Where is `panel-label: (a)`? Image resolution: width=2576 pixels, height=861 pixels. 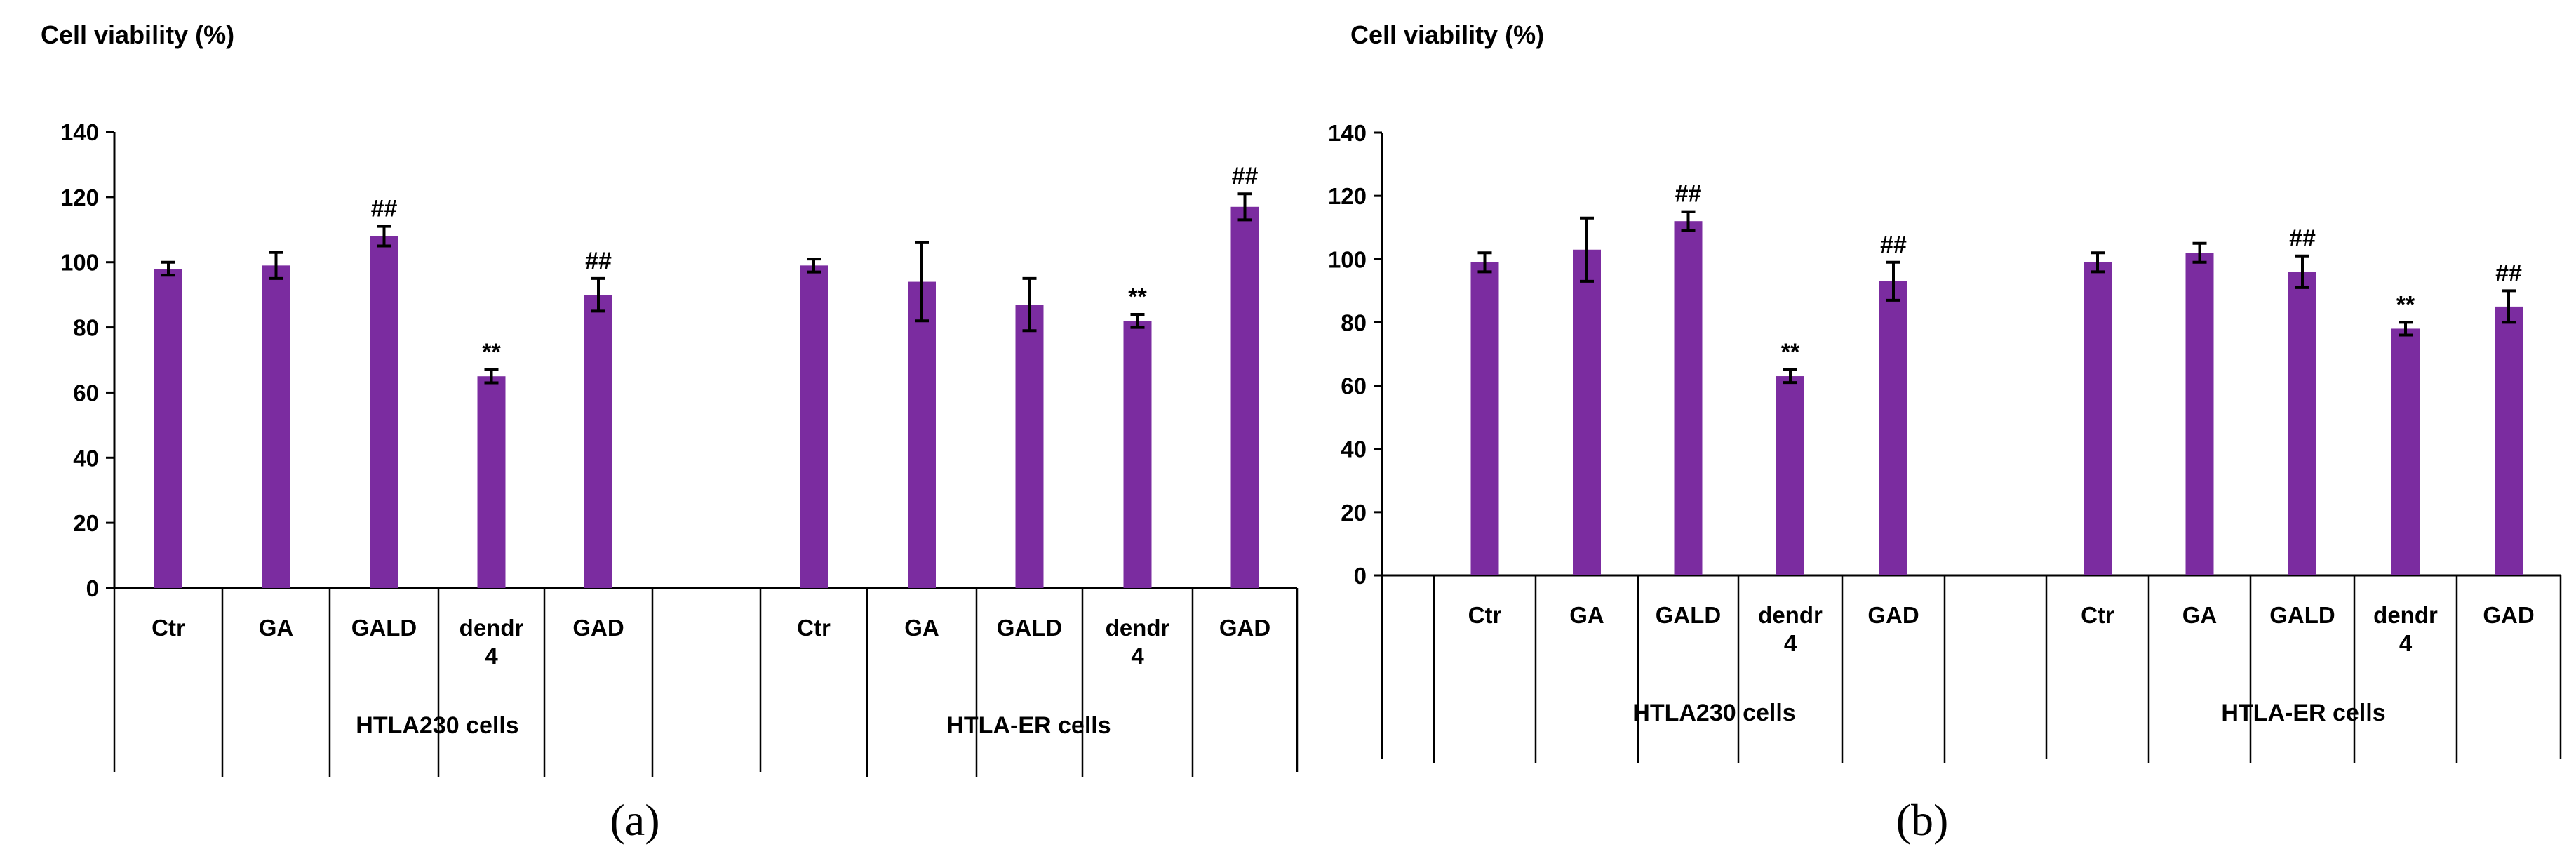
panel-label: (a) is located at coordinates (635, 820).